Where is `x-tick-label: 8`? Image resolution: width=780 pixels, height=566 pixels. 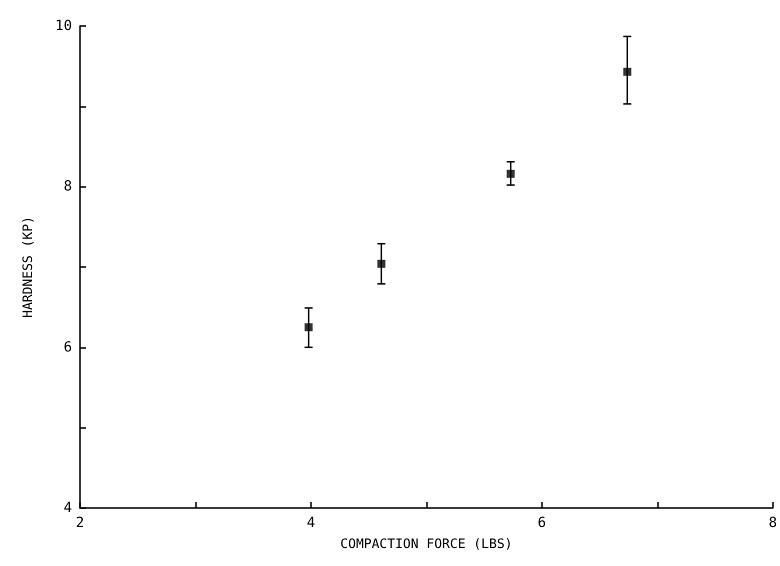
x-tick-label: 8 is located at coordinates (773, 523).